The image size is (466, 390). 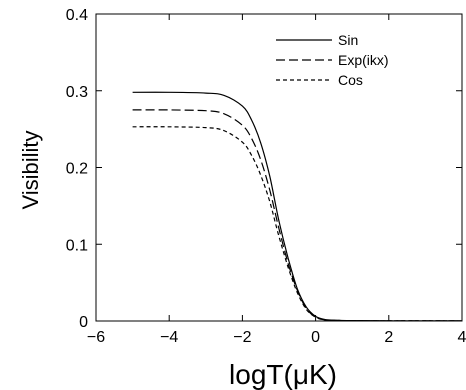 I want to click on x-tick-label: −6, so click(x=96, y=337).